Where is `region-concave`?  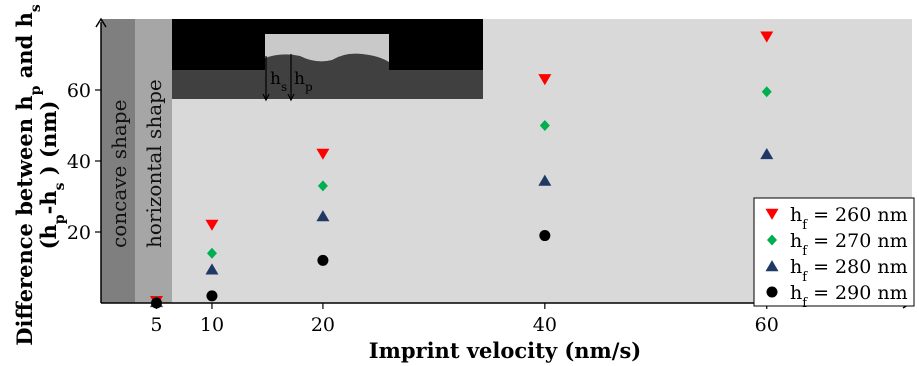 region-concave is located at coordinates (118, 161).